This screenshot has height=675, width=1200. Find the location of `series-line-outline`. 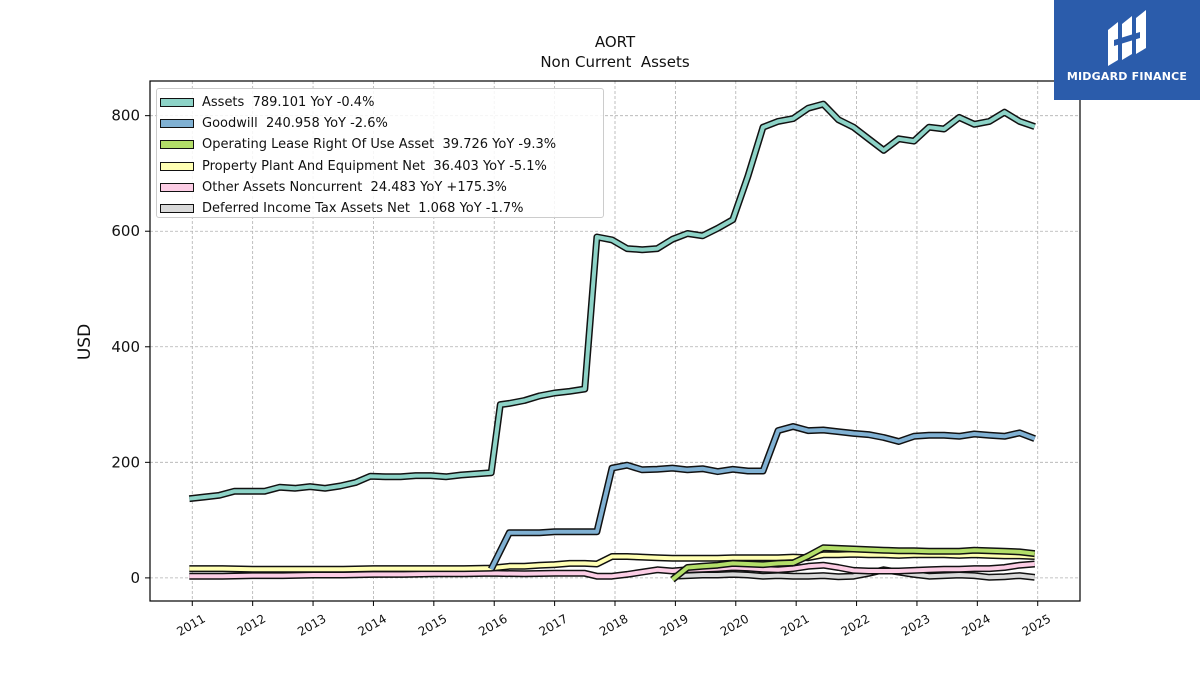

series-line-outline is located at coordinates (762, 497).